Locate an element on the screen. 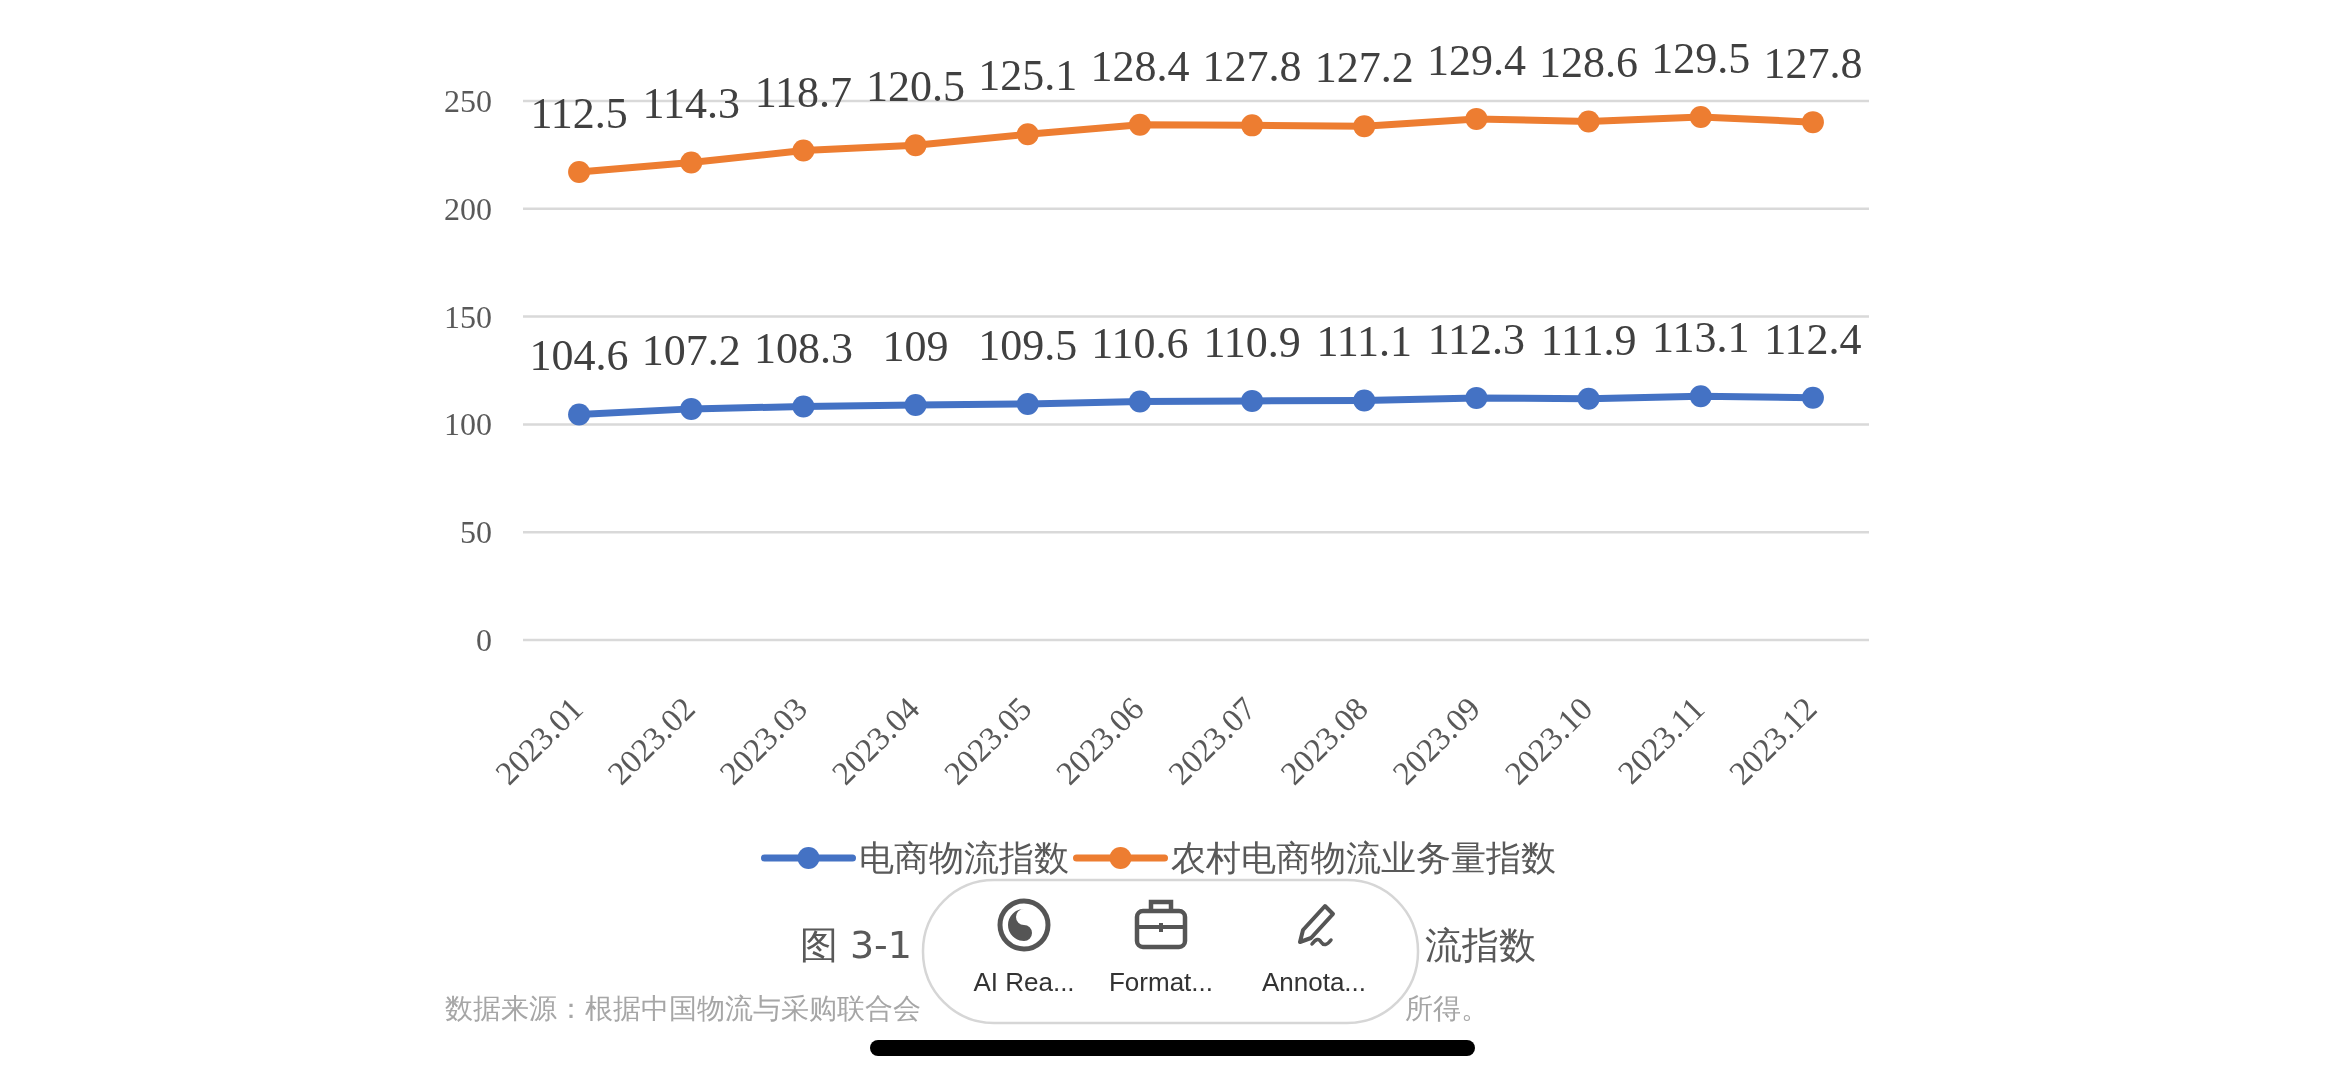 The width and height of the screenshot is (2341, 1080). data-label: 109 is located at coordinates (915, 346).